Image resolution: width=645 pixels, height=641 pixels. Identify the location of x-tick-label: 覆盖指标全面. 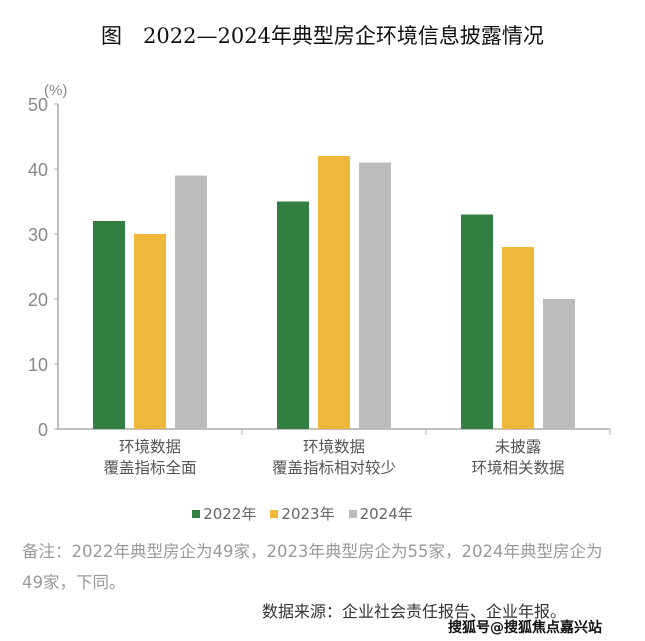
(149, 468).